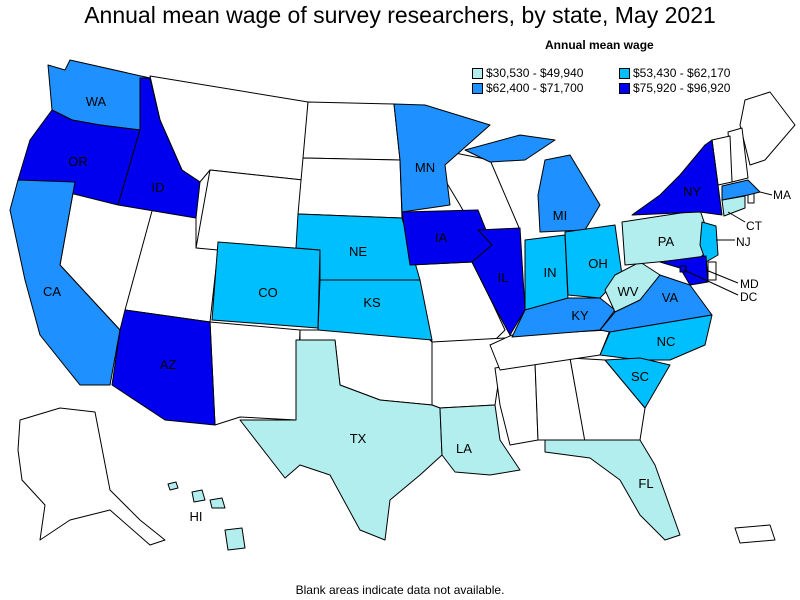  I want to click on territory-PR, so click(755, 534).